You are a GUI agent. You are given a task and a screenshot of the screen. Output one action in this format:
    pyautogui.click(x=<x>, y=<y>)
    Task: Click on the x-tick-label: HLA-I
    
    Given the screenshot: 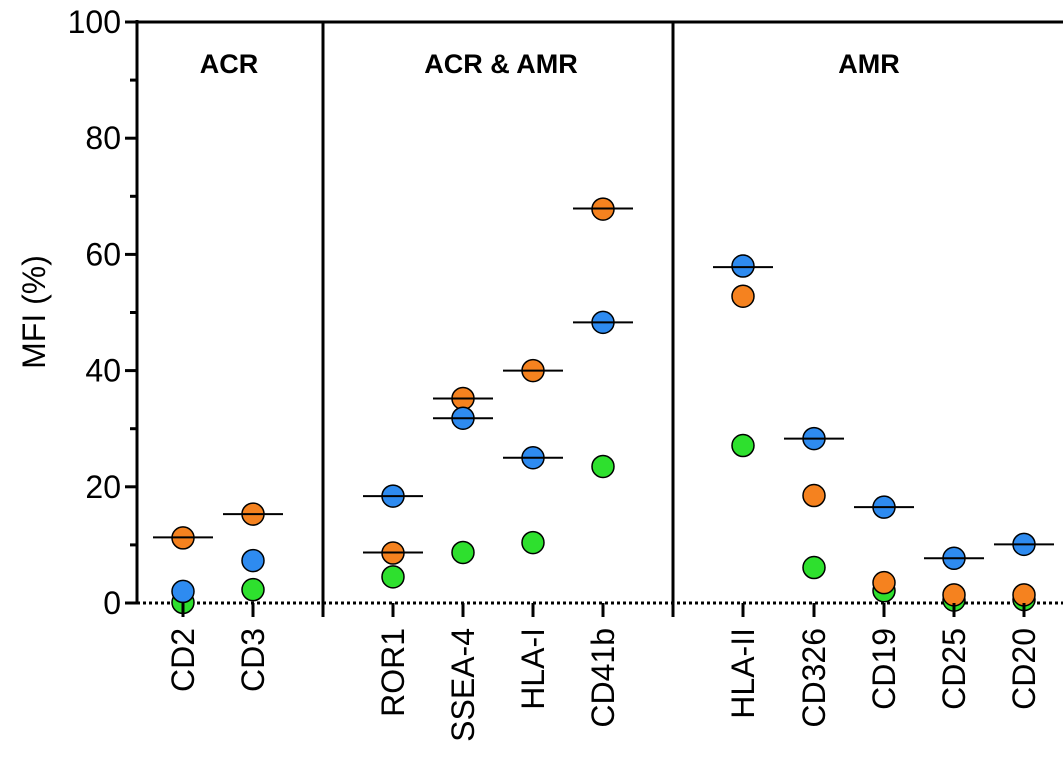 What is the action you would take?
    pyautogui.click(x=533, y=669)
    